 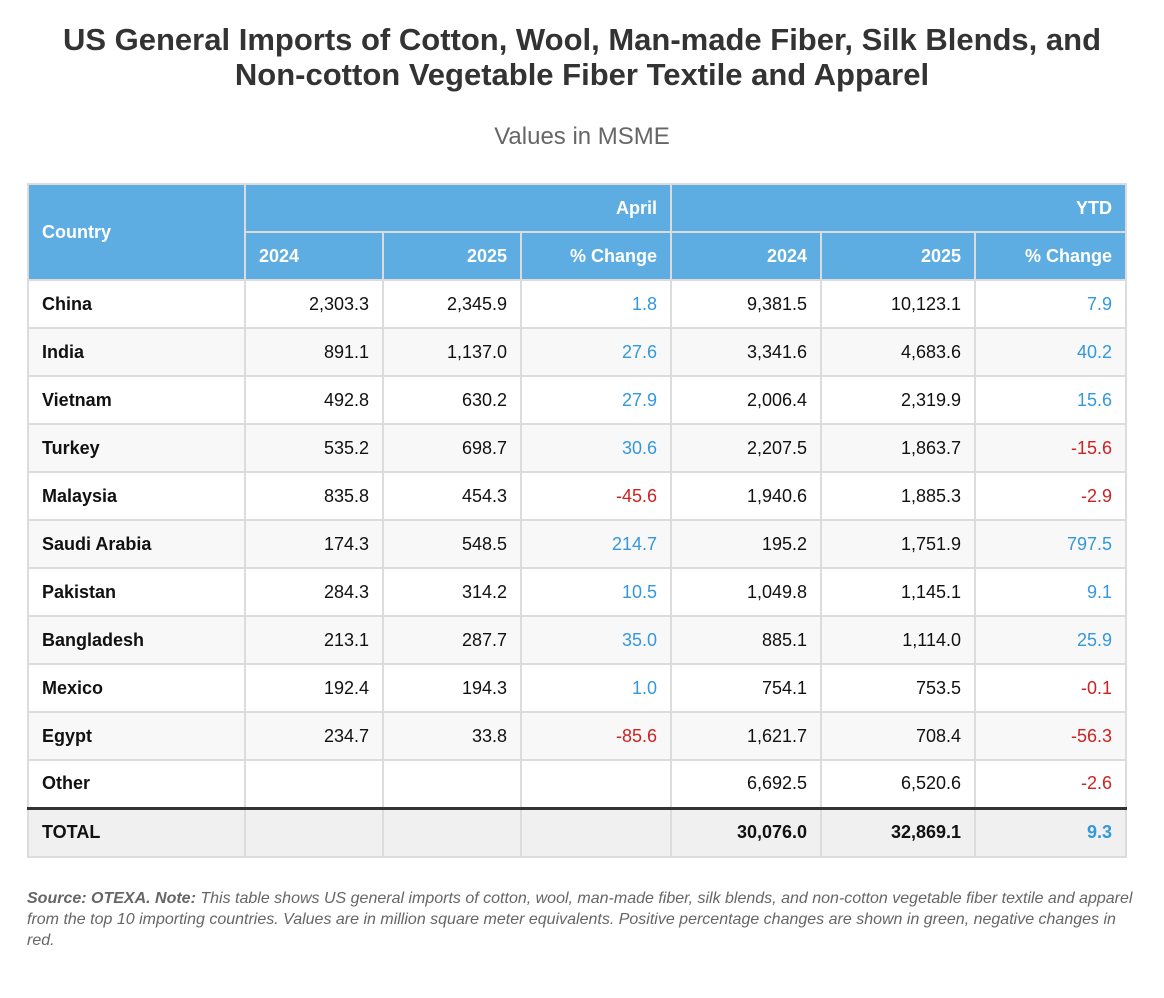 What do you see at coordinates (314, 592) in the screenshot?
I see `april-2024-cell: 284.3` at bounding box center [314, 592].